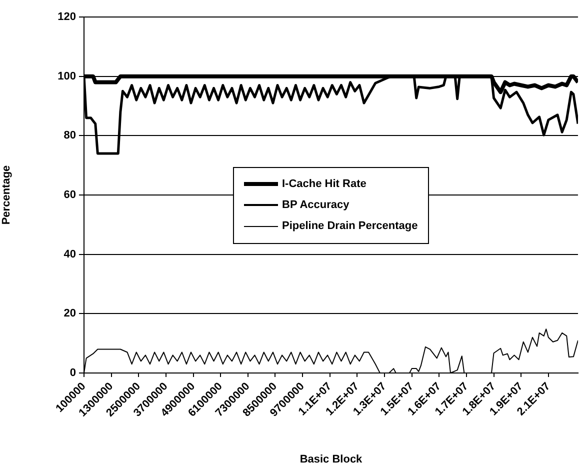 This screenshot has height=472, width=579. Describe the element at coordinates (332, 459) in the screenshot. I see `x-axis-title: Basic Block` at that location.